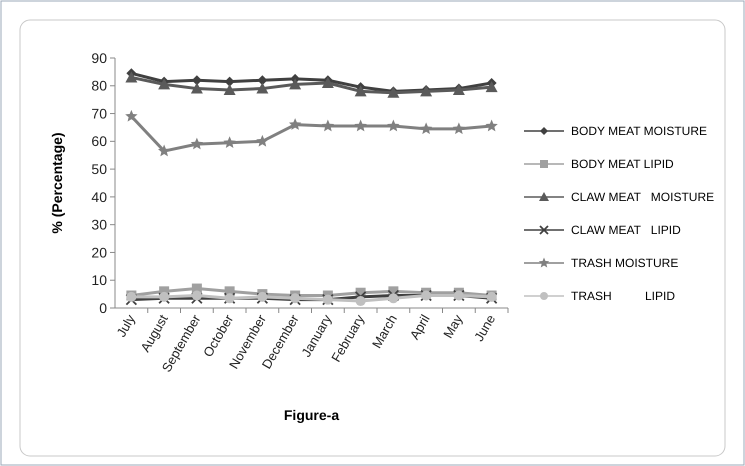  I want to click on legend-label: BODY MEAT LIPID, so click(622, 164).